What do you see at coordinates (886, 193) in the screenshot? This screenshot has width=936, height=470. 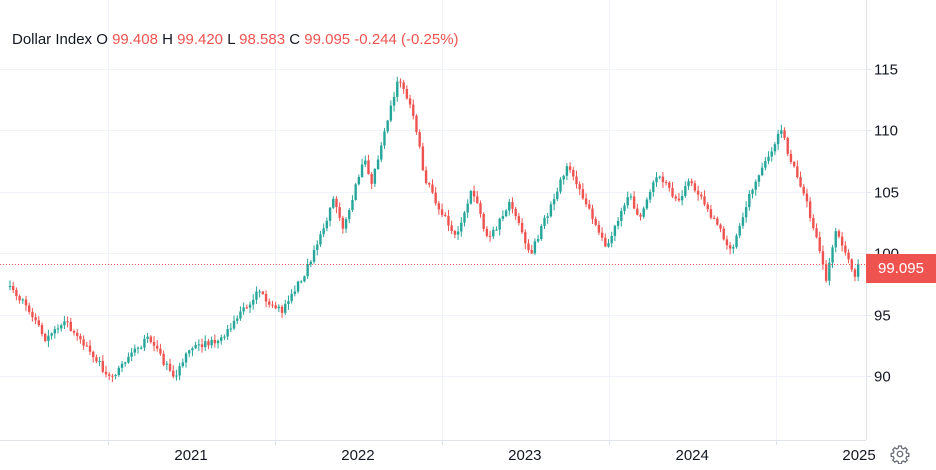 I see `price-tick-label: 105` at bounding box center [886, 193].